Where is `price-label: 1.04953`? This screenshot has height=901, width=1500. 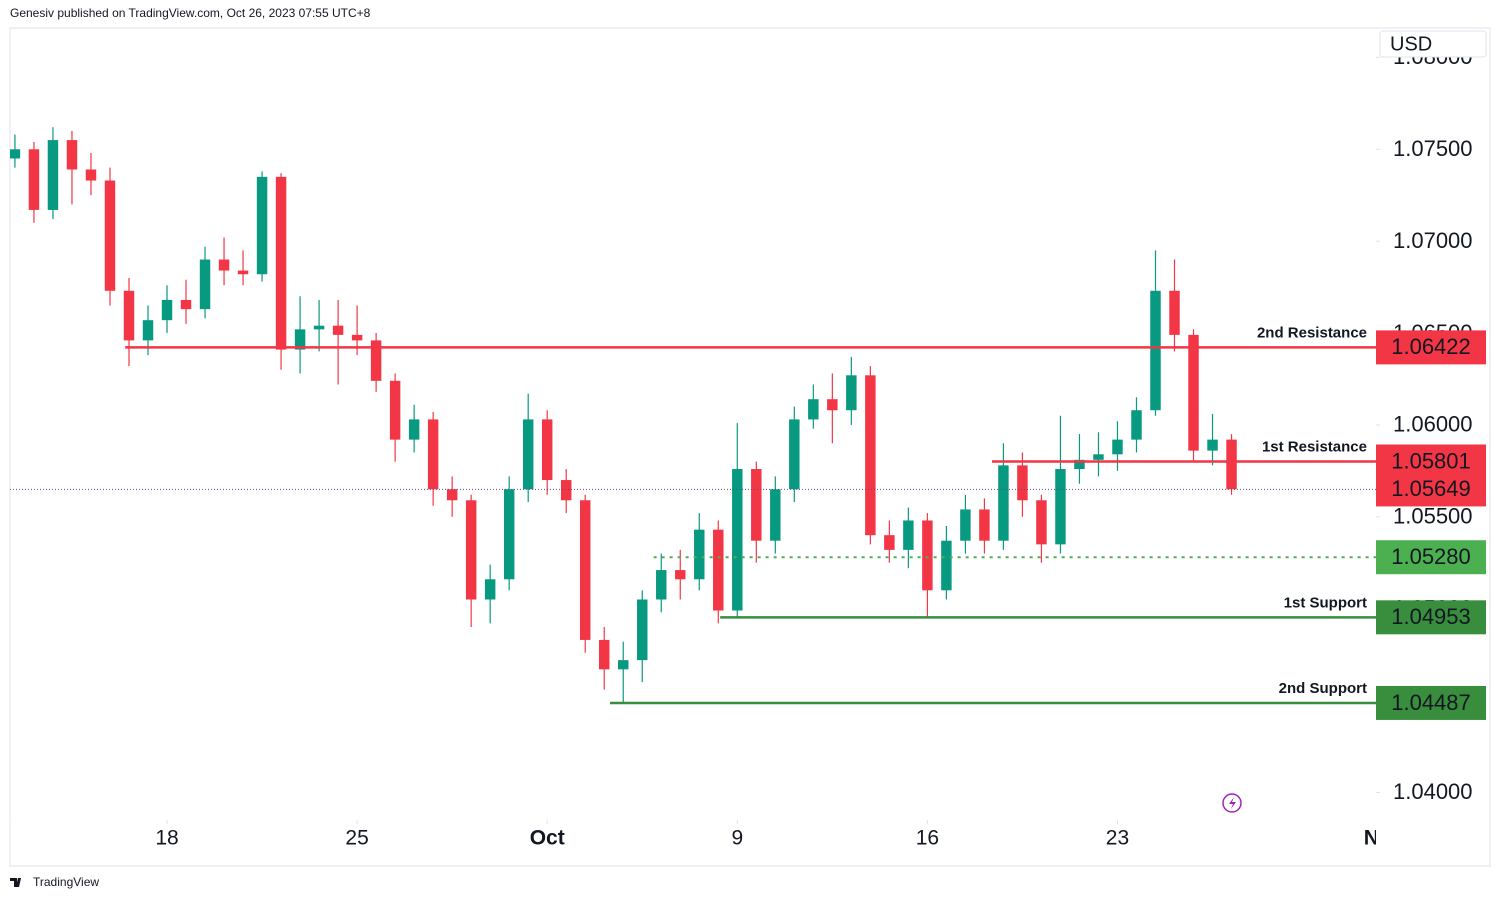
price-label: 1.04953 is located at coordinates (1431, 616).